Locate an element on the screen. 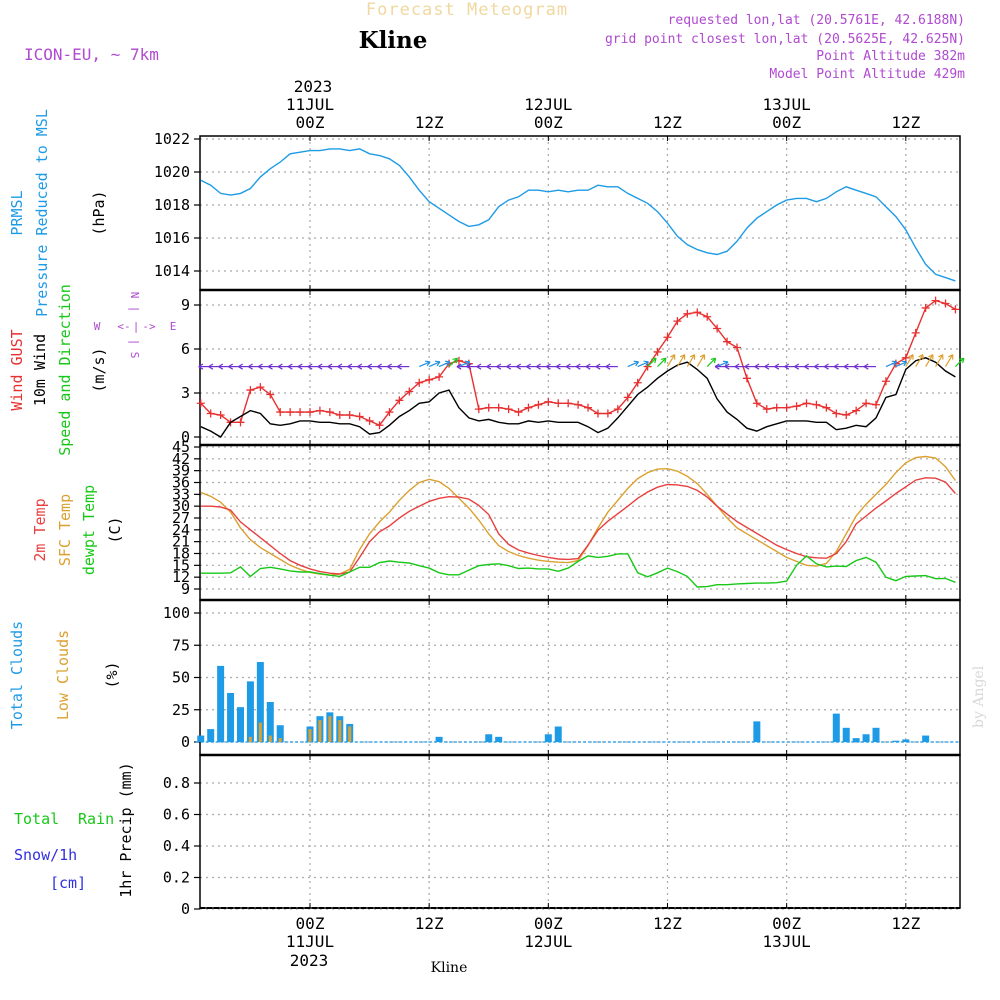 The width and height of the screenshot is (1000, 1000). panel-frame is located at coordinates (580, 213).